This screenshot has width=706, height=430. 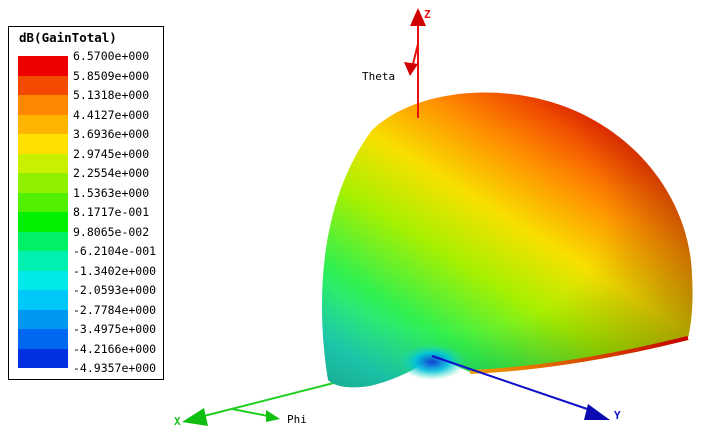 I want to click on gain-null-dip, so click(x=432, y=362).